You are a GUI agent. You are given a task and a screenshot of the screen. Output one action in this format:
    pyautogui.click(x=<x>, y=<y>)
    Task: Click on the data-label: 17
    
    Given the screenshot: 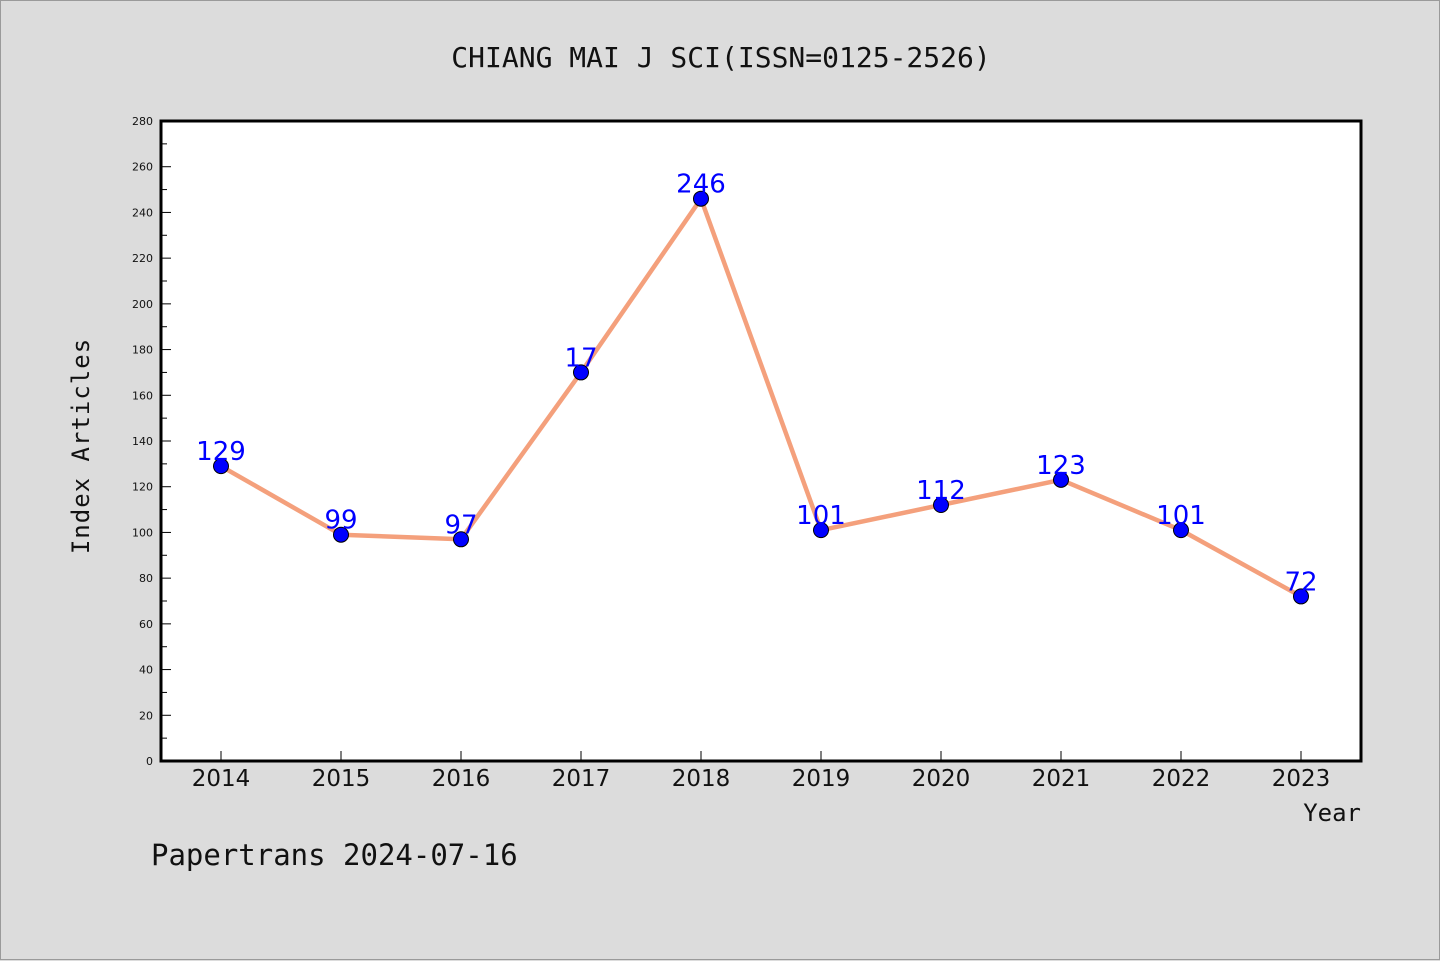 What is the action you would take?
    pyautogui.click(x=580, y=358)
    